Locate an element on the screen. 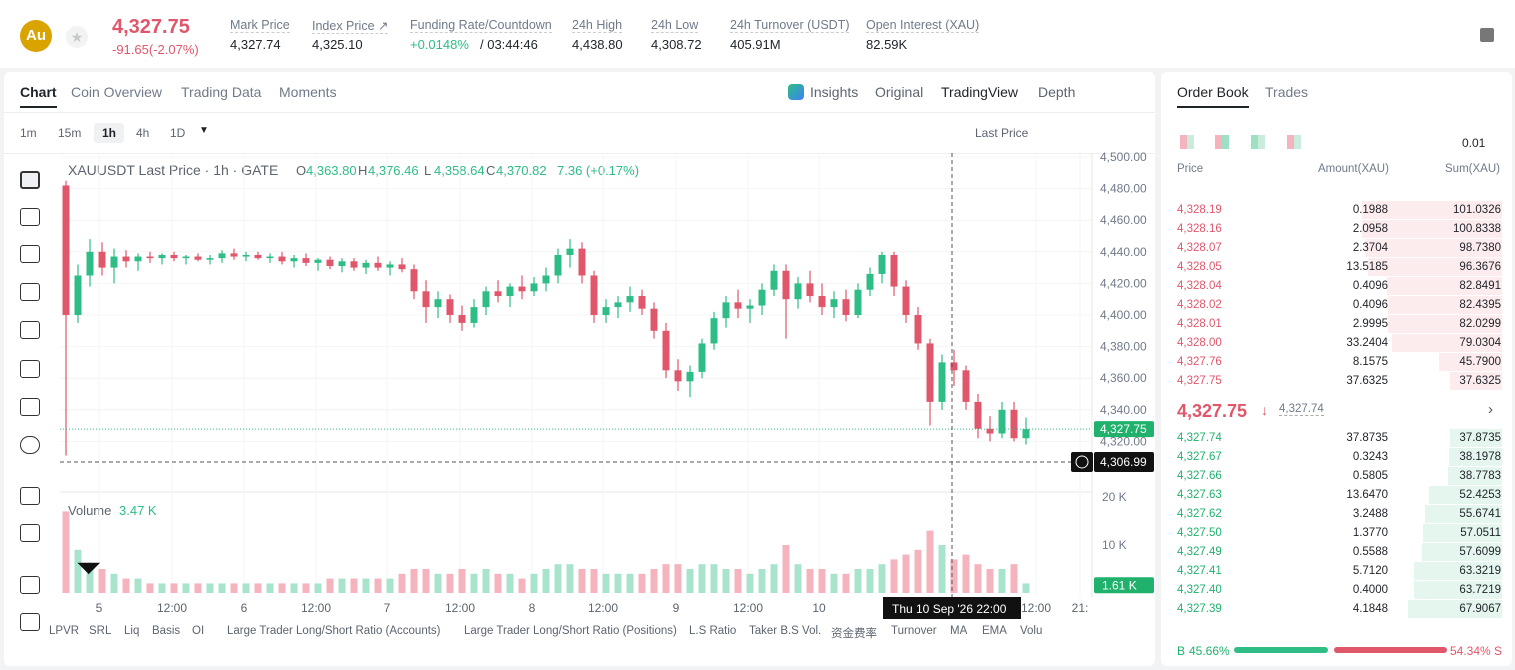 This screenshot has width=1515, height=670. indicator: Taker B.S Vol. is located at coordinates (785, 631).